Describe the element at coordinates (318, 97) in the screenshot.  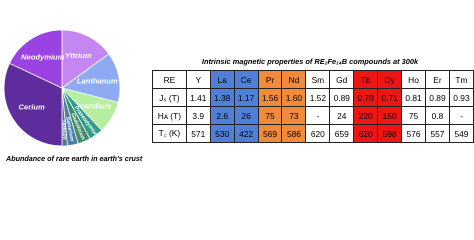
I see `table-cell: 1.52` at that location.